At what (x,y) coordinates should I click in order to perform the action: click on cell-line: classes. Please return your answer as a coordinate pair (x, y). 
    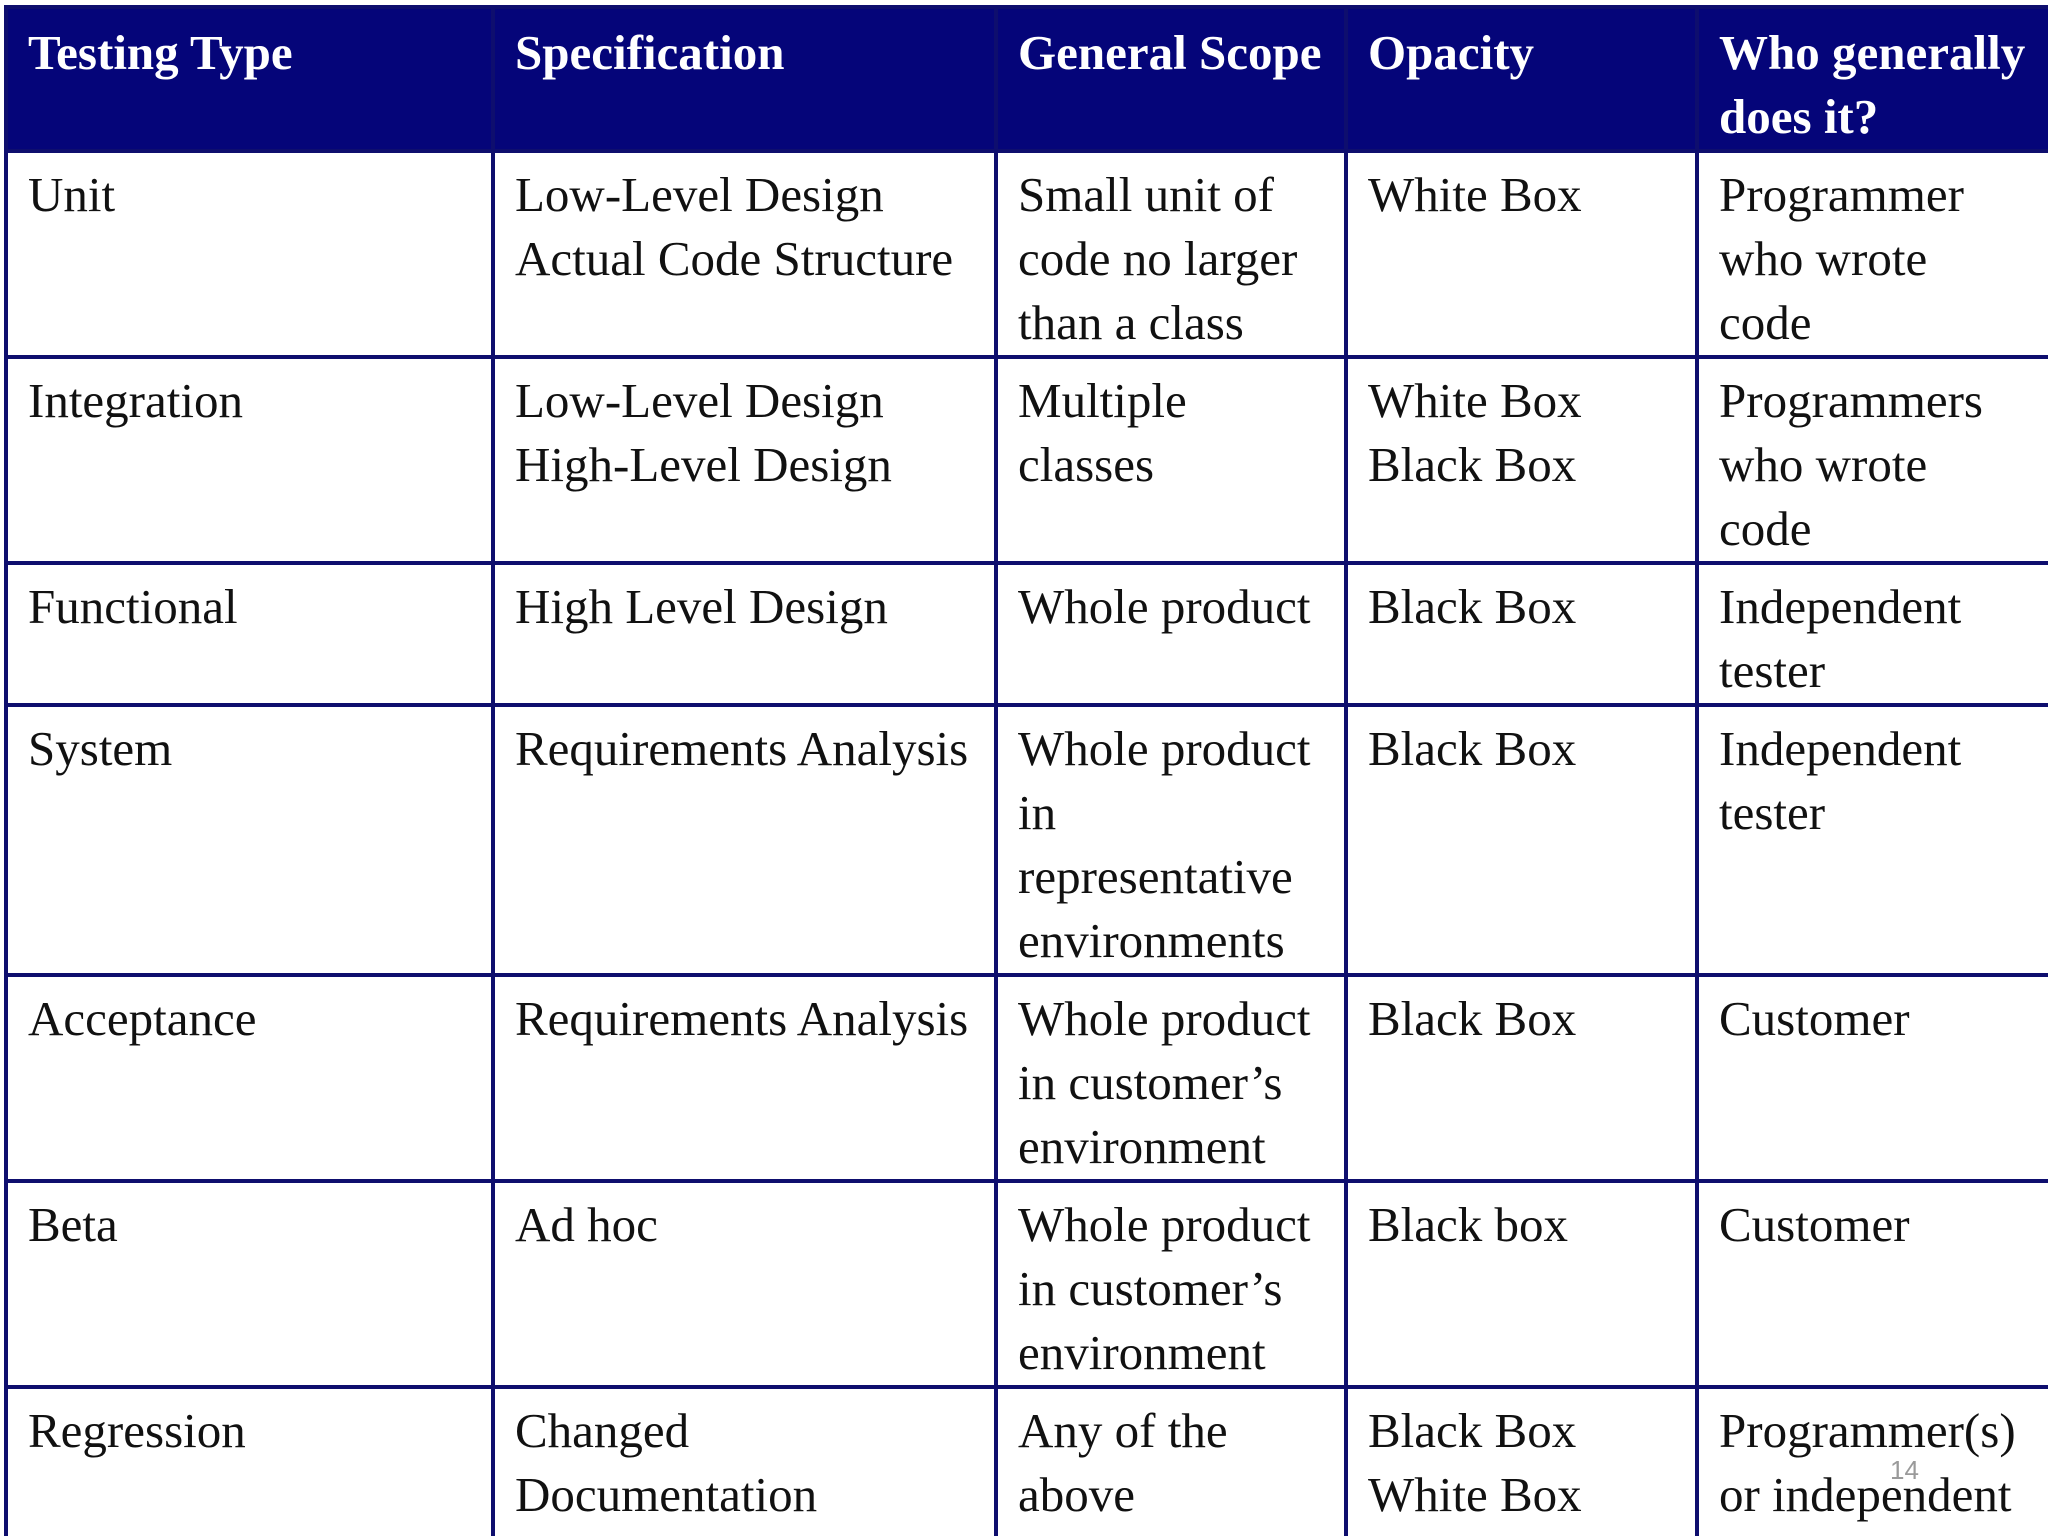
    Looking at the image, I should click on (1086, 464).